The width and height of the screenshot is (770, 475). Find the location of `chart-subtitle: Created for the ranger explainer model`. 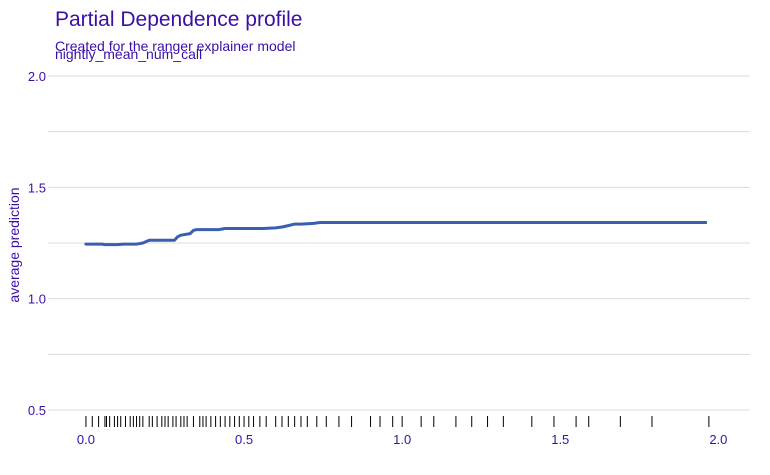

chart-subtitle: Created for the ranger explainer model is located at coordinates (175, 46).